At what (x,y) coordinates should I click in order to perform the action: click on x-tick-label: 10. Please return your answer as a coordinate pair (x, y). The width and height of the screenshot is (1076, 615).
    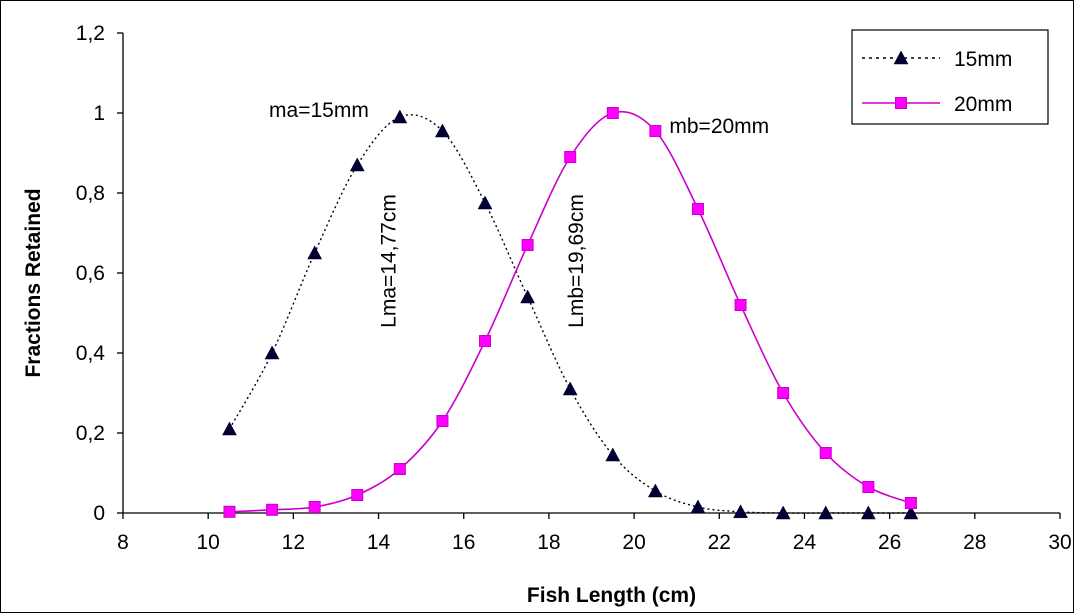
    Looking at the image, I should click on (208, 542).